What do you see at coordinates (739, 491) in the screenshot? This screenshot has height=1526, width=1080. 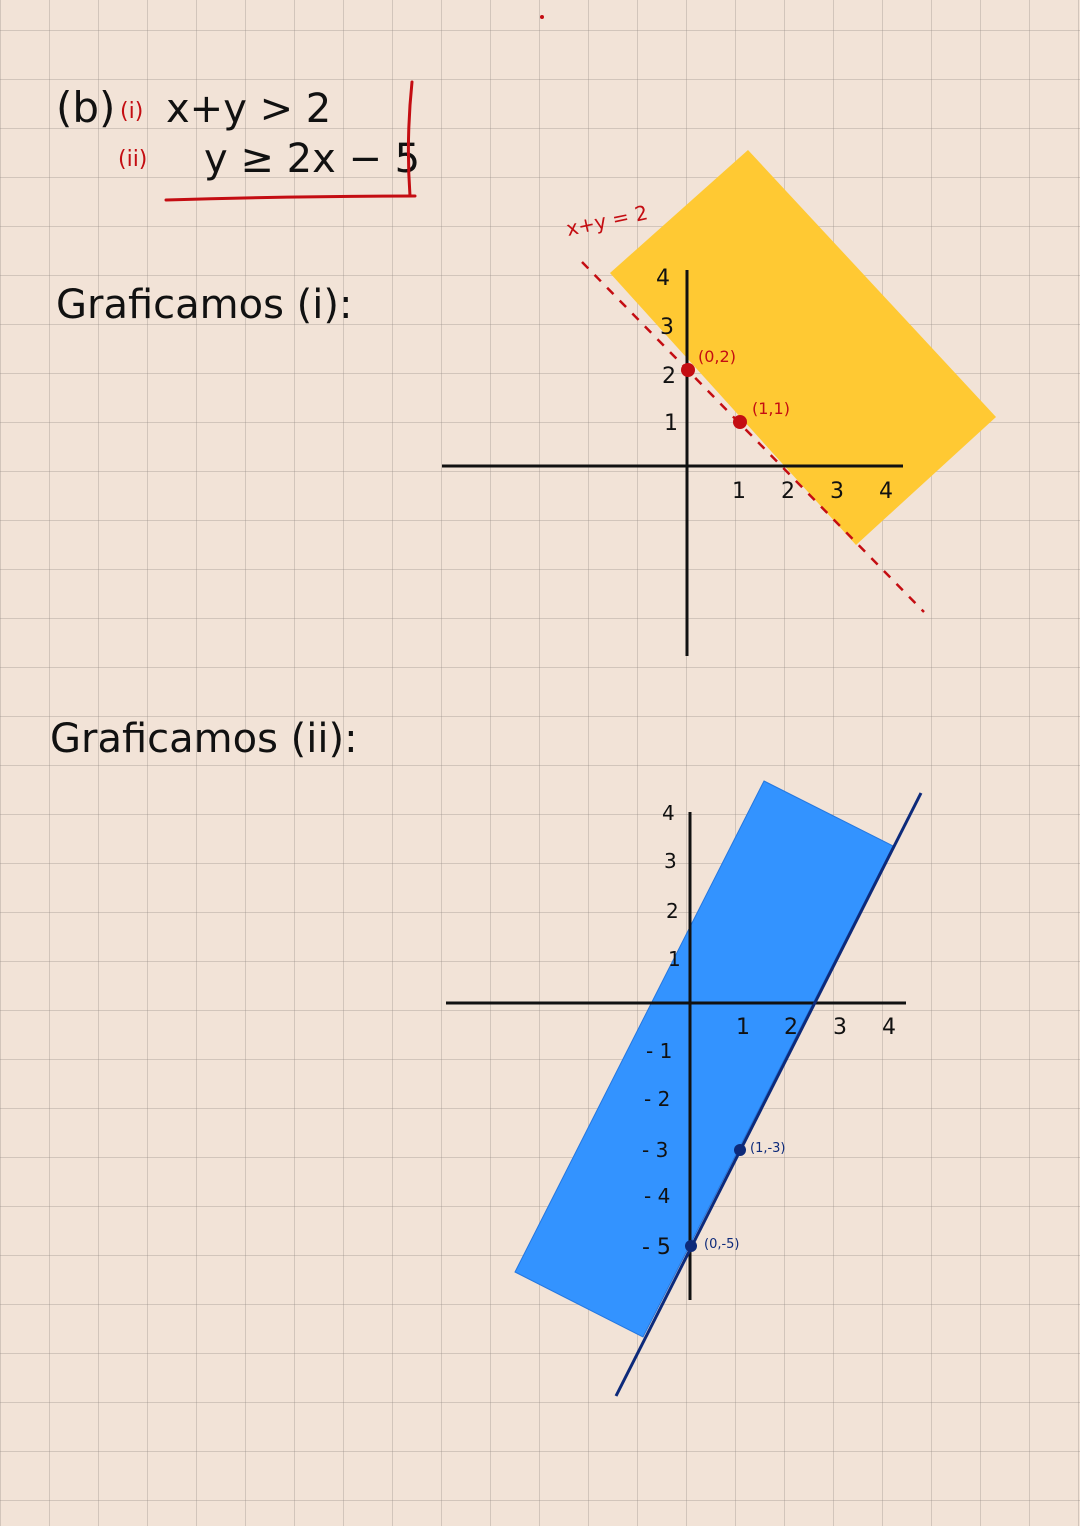 I see `graph1-x-tick-1: 1` at bounding box center [739, 491].